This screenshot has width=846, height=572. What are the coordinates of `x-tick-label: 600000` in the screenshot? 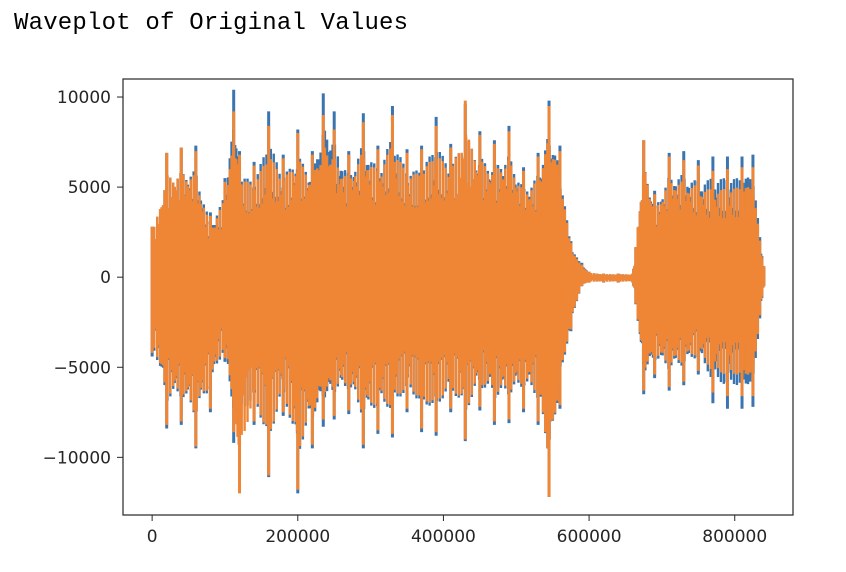 It's located at (589, 537).